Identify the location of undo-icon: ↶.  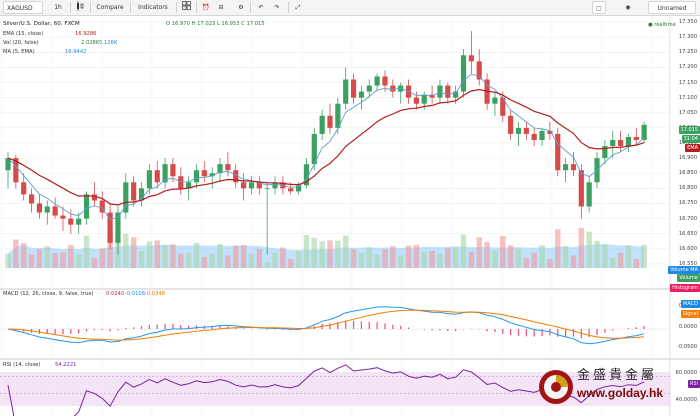
(261, 7).